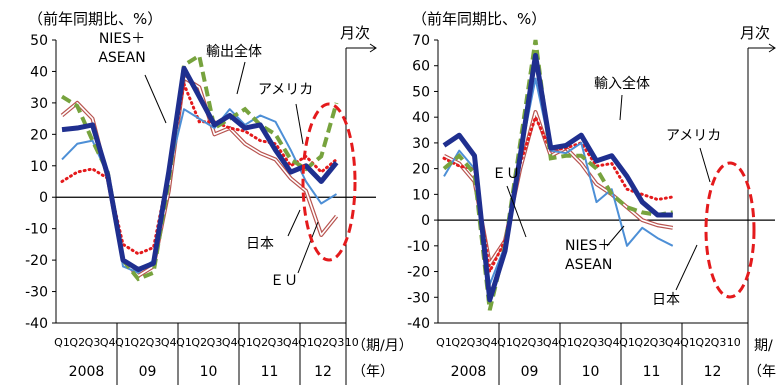 The width and height of the screenshot is (780, 392). What do you see at coordinates (693, 136) in the screenshot?
I see `annotation-label: アメリカ` at bounding box center [693, 136].